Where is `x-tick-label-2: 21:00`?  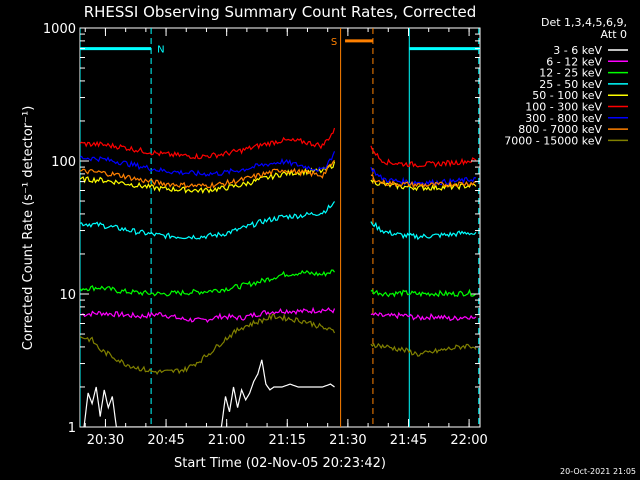 x-tick-label-2: 21:00 is located at coordinates (226, 440).